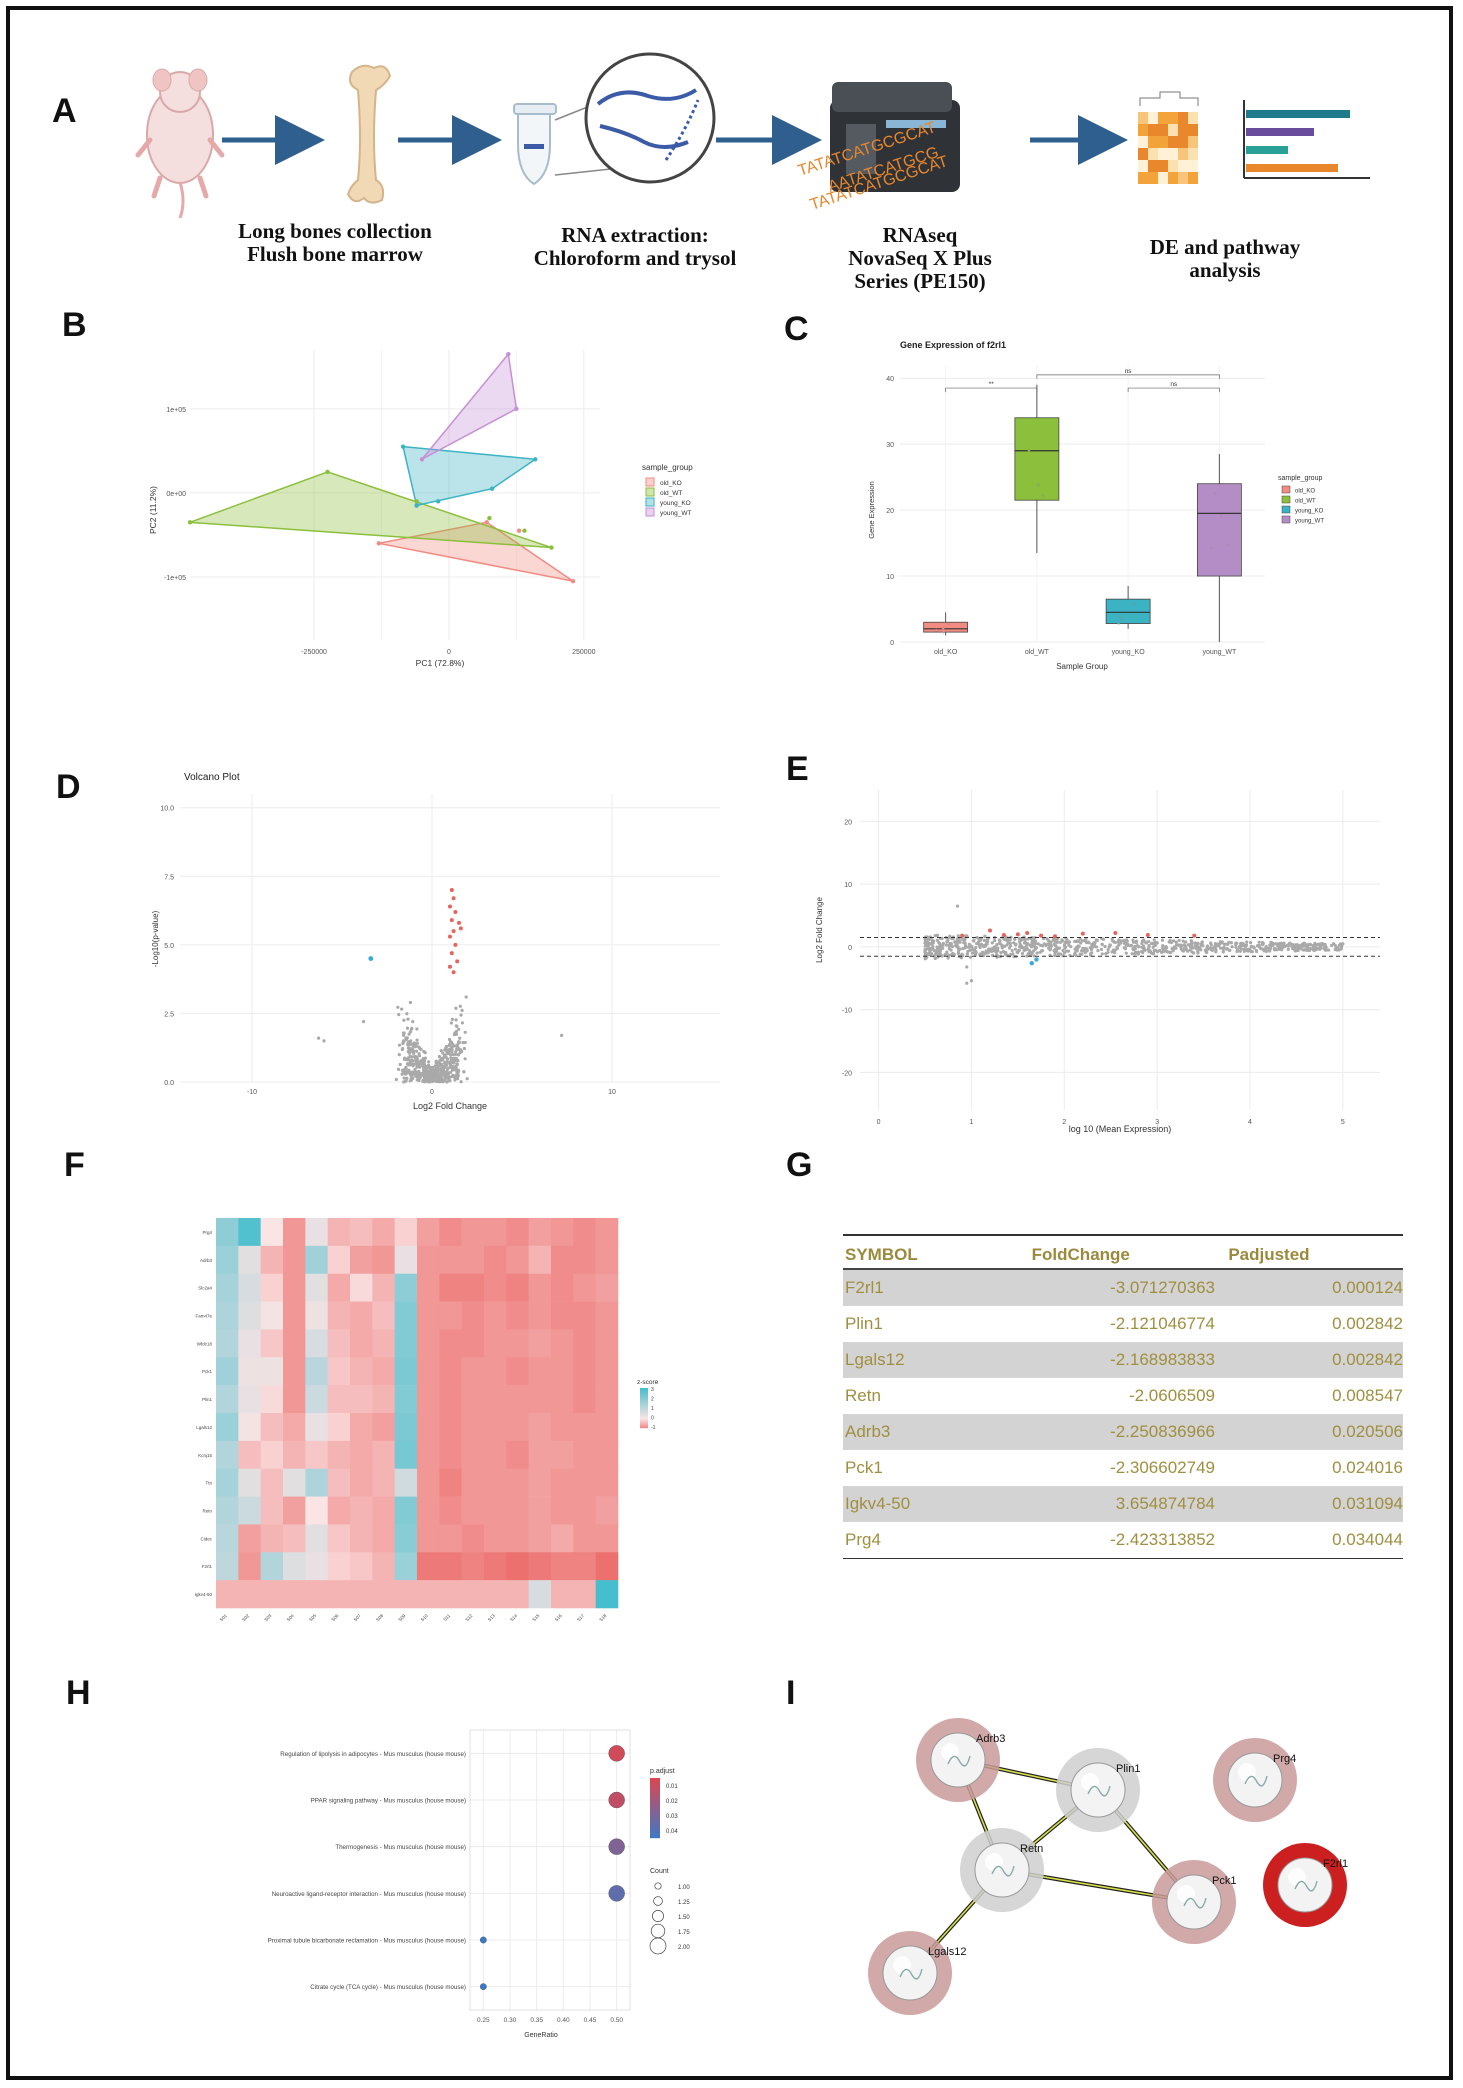 Image resolution: width=1463 pixels, height=2088 pixels. What do you see at coordinates (1309, 512) in the screenshot?
I see `legend-label: young_KO` at bounding box center [1309, 512].